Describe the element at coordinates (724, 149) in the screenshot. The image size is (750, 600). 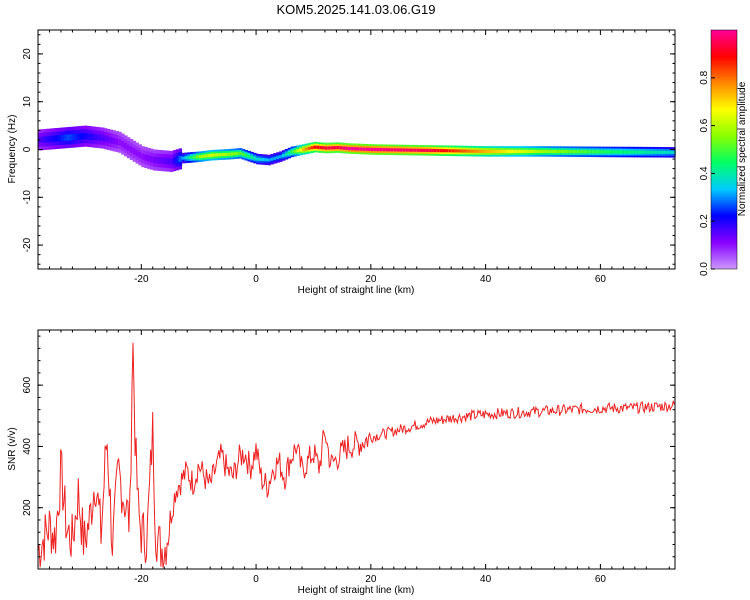
I see `colorbar-gradient` at that location.